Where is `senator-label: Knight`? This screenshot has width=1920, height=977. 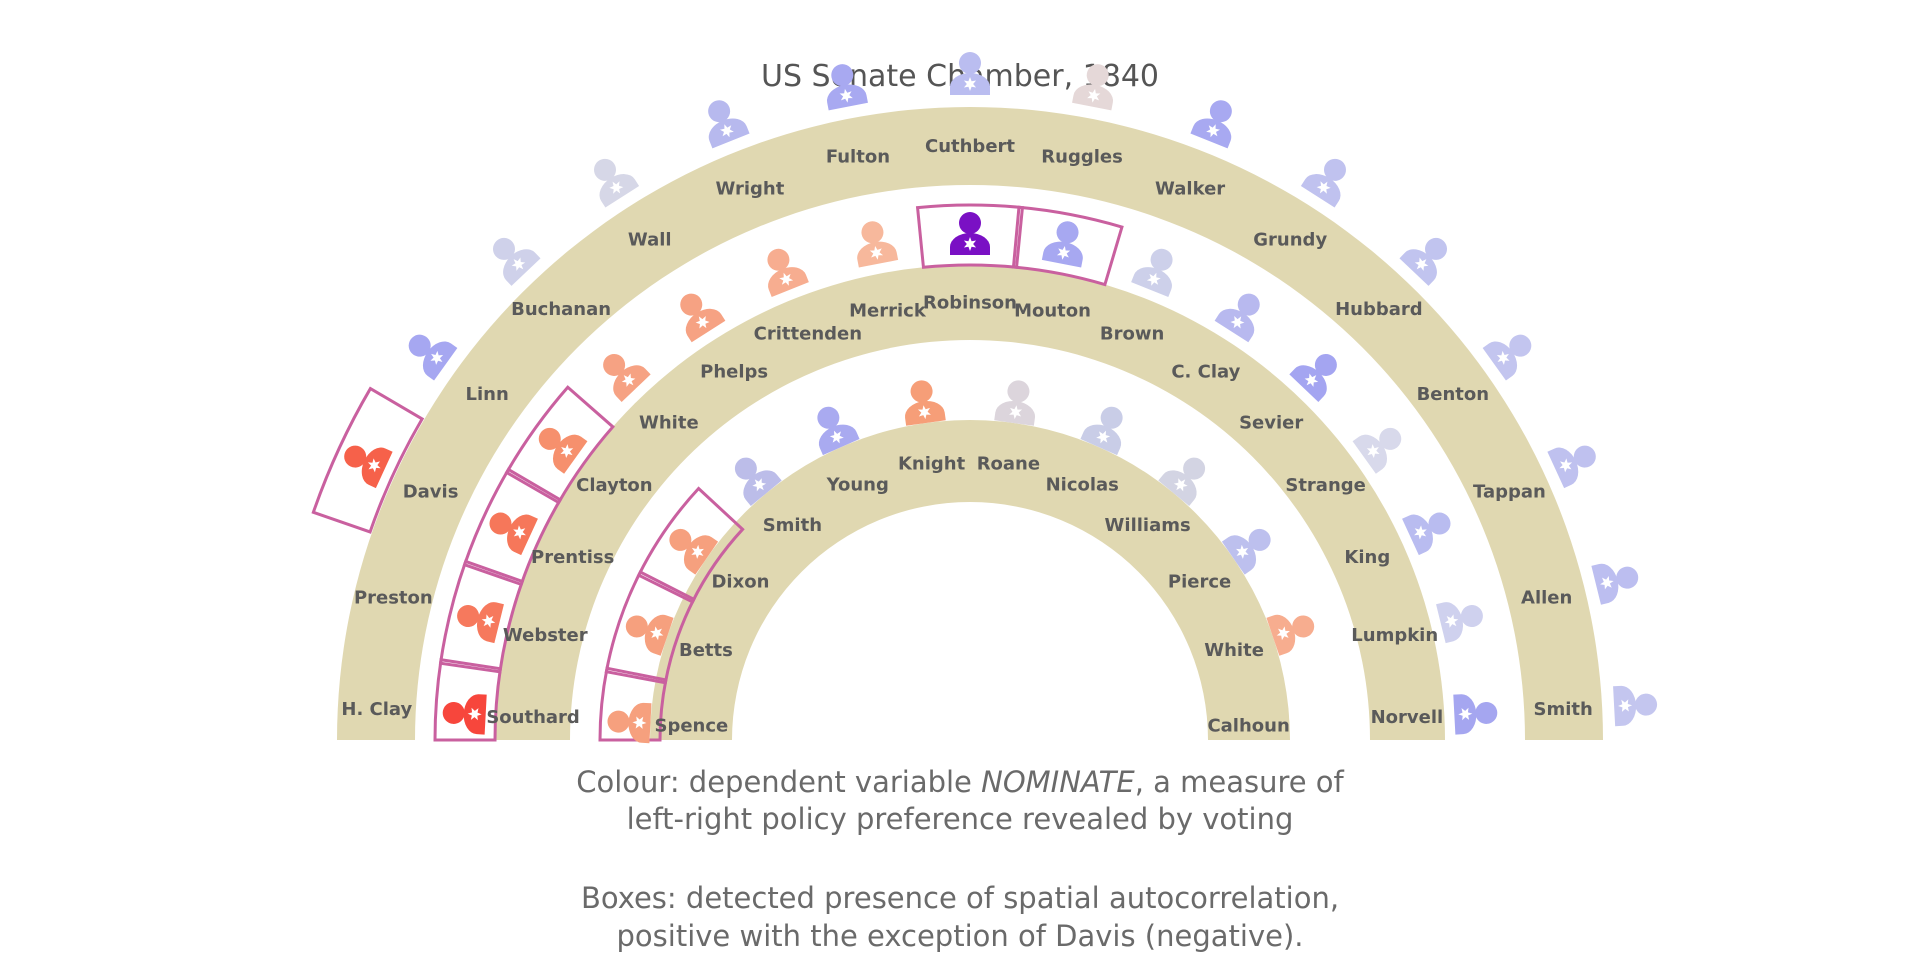
senator-label: Knight is located at coordinates (932, 464).